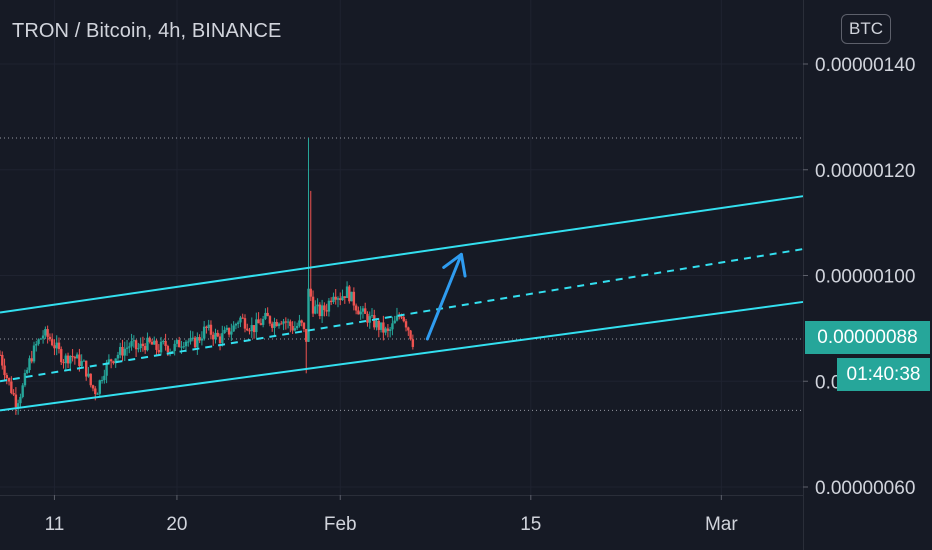 Image resolution: width=932 pixels, height=550 pixels. Describe the element at coordinates (340, 524) in the screenshot. I see `time-tick-label: Feb` at that location.